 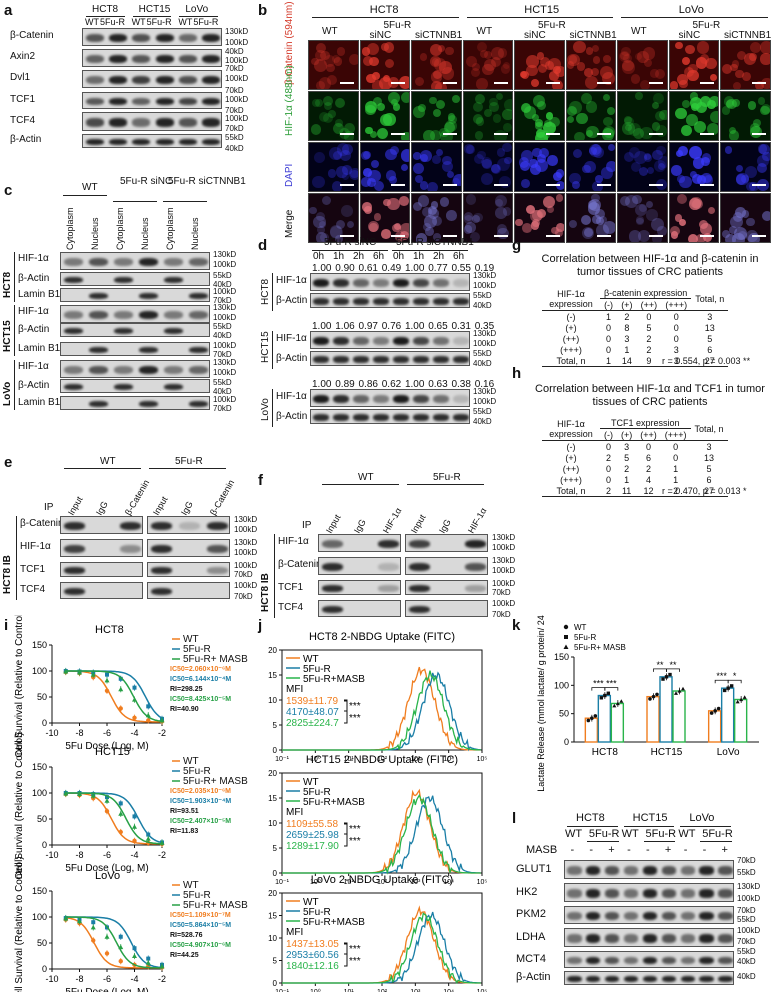 I want to click on sig-stars: ***, so click(x=355, y=706).